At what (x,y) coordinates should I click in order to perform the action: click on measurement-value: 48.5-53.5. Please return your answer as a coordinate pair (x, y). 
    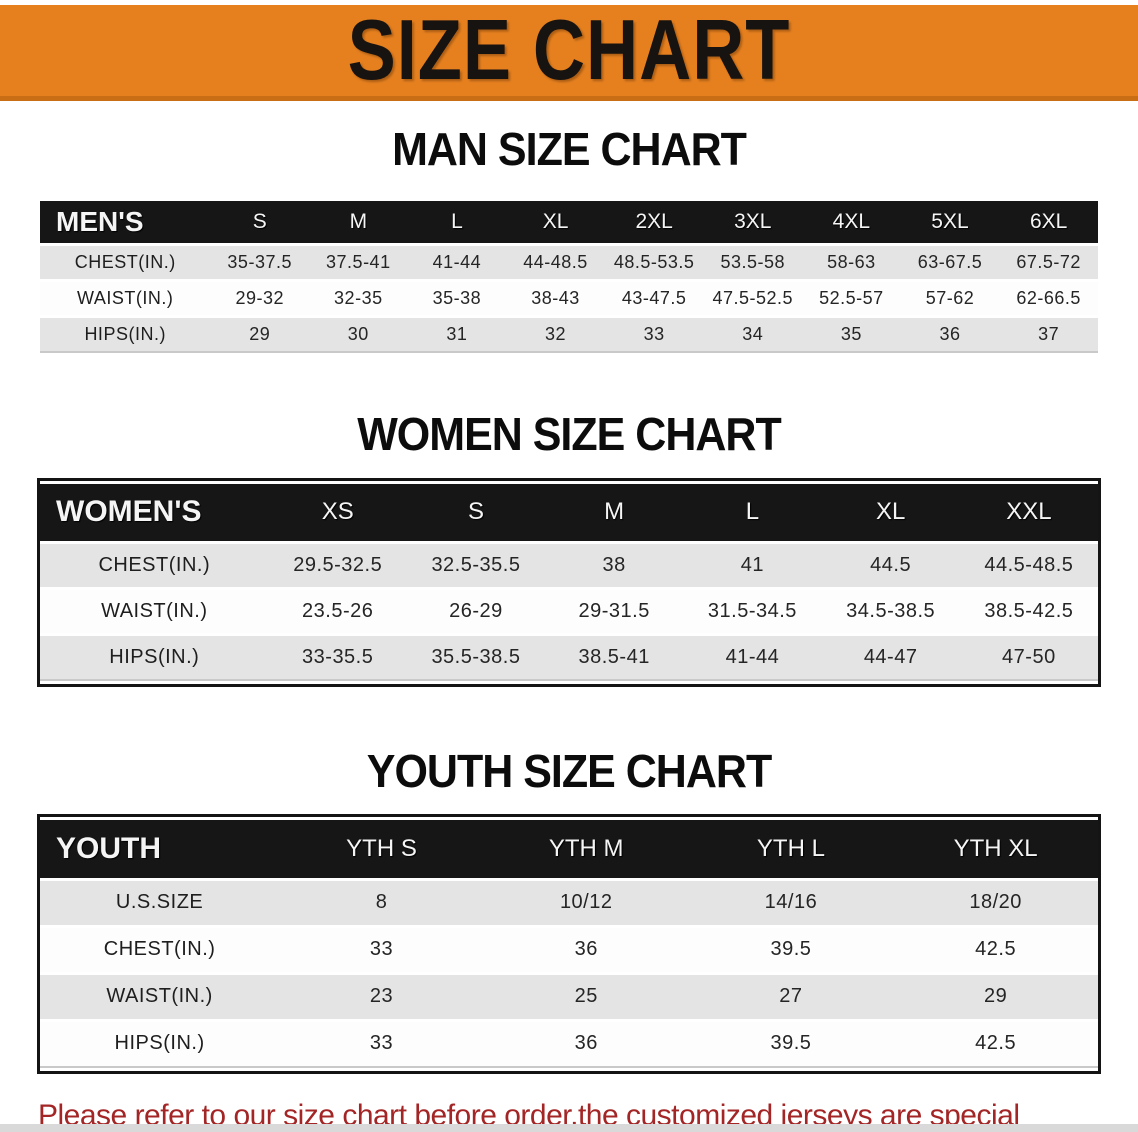
    Looking at the image, I should click on (654, 263).